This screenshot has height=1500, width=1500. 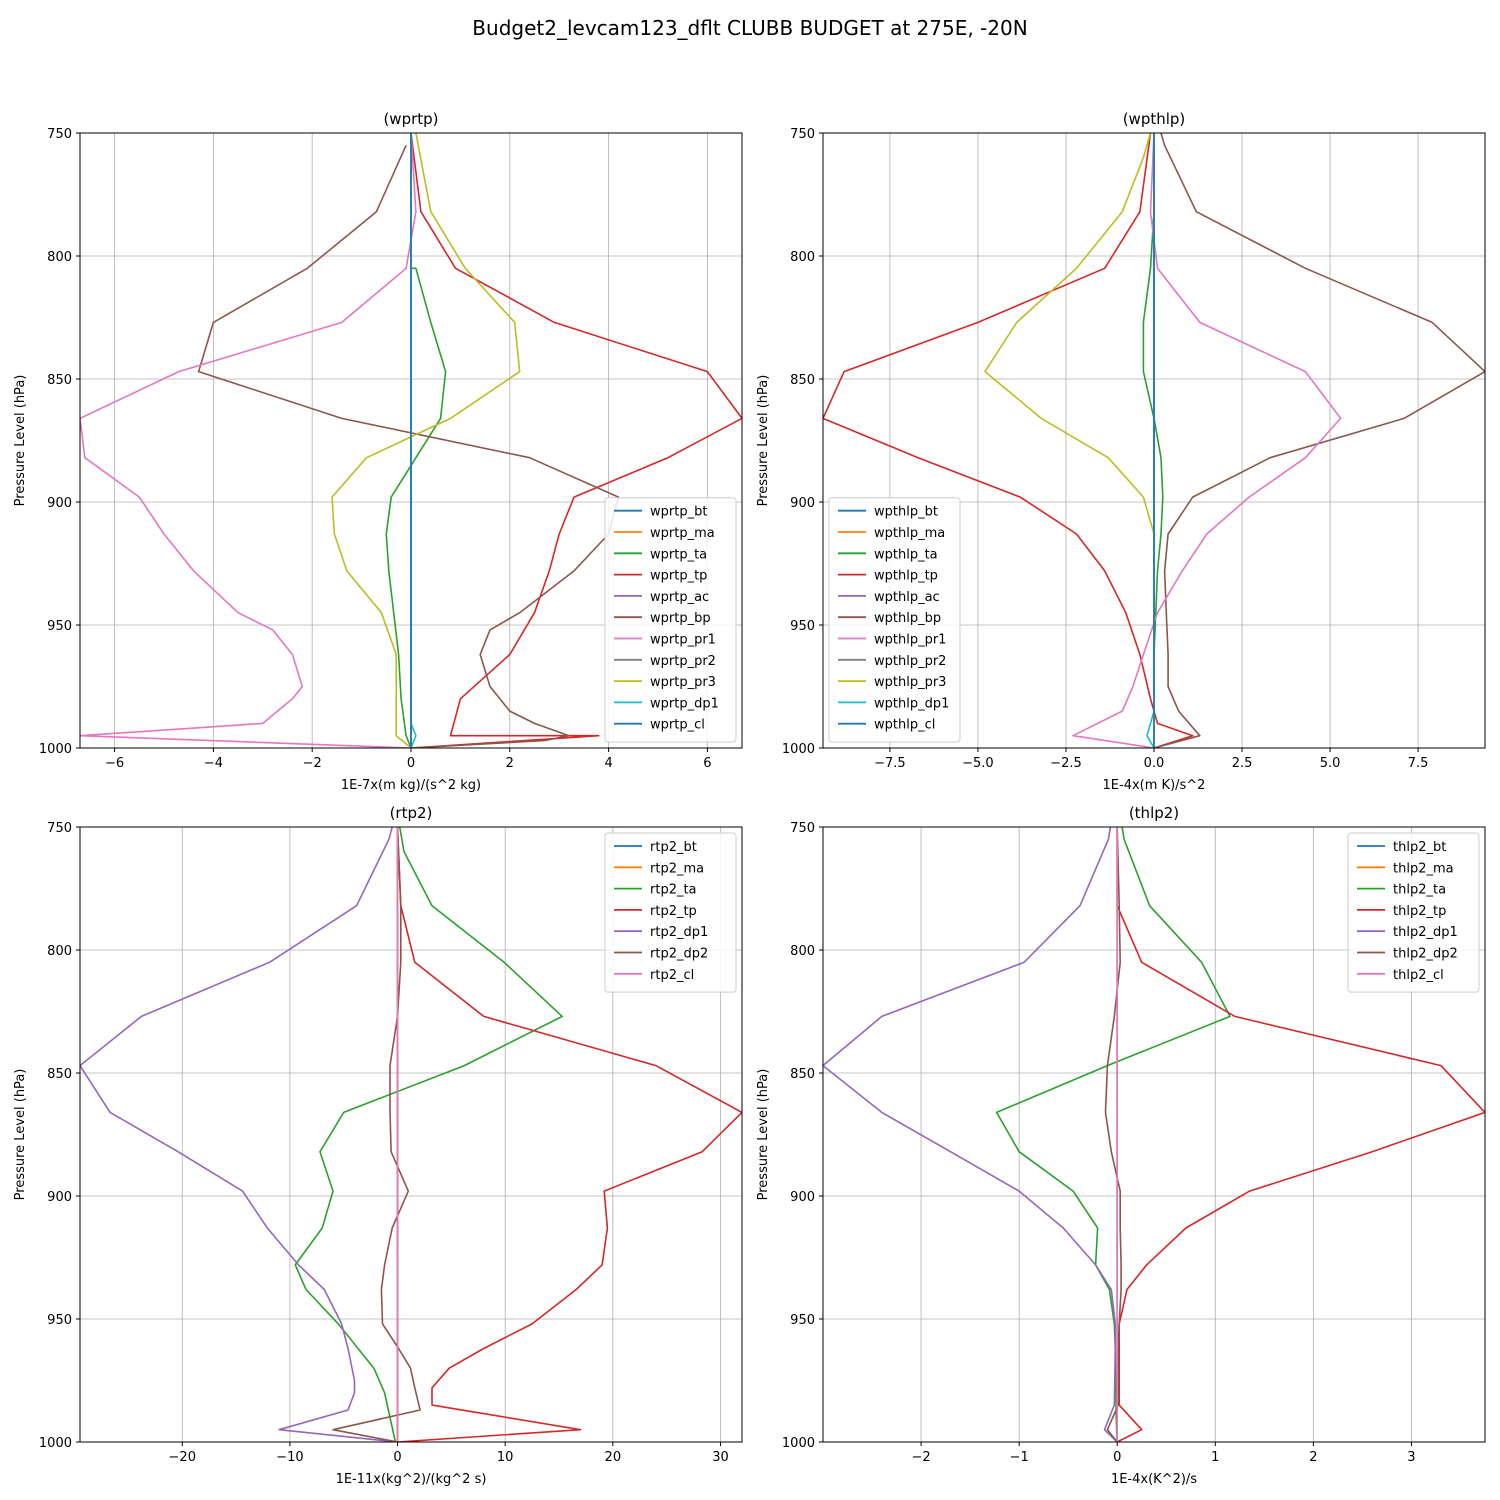 What do you see at coordinates (1425, 932) in the screenshot?
I see `legend-entry: thlp2_dp1` at bounding box center [1425, 932].